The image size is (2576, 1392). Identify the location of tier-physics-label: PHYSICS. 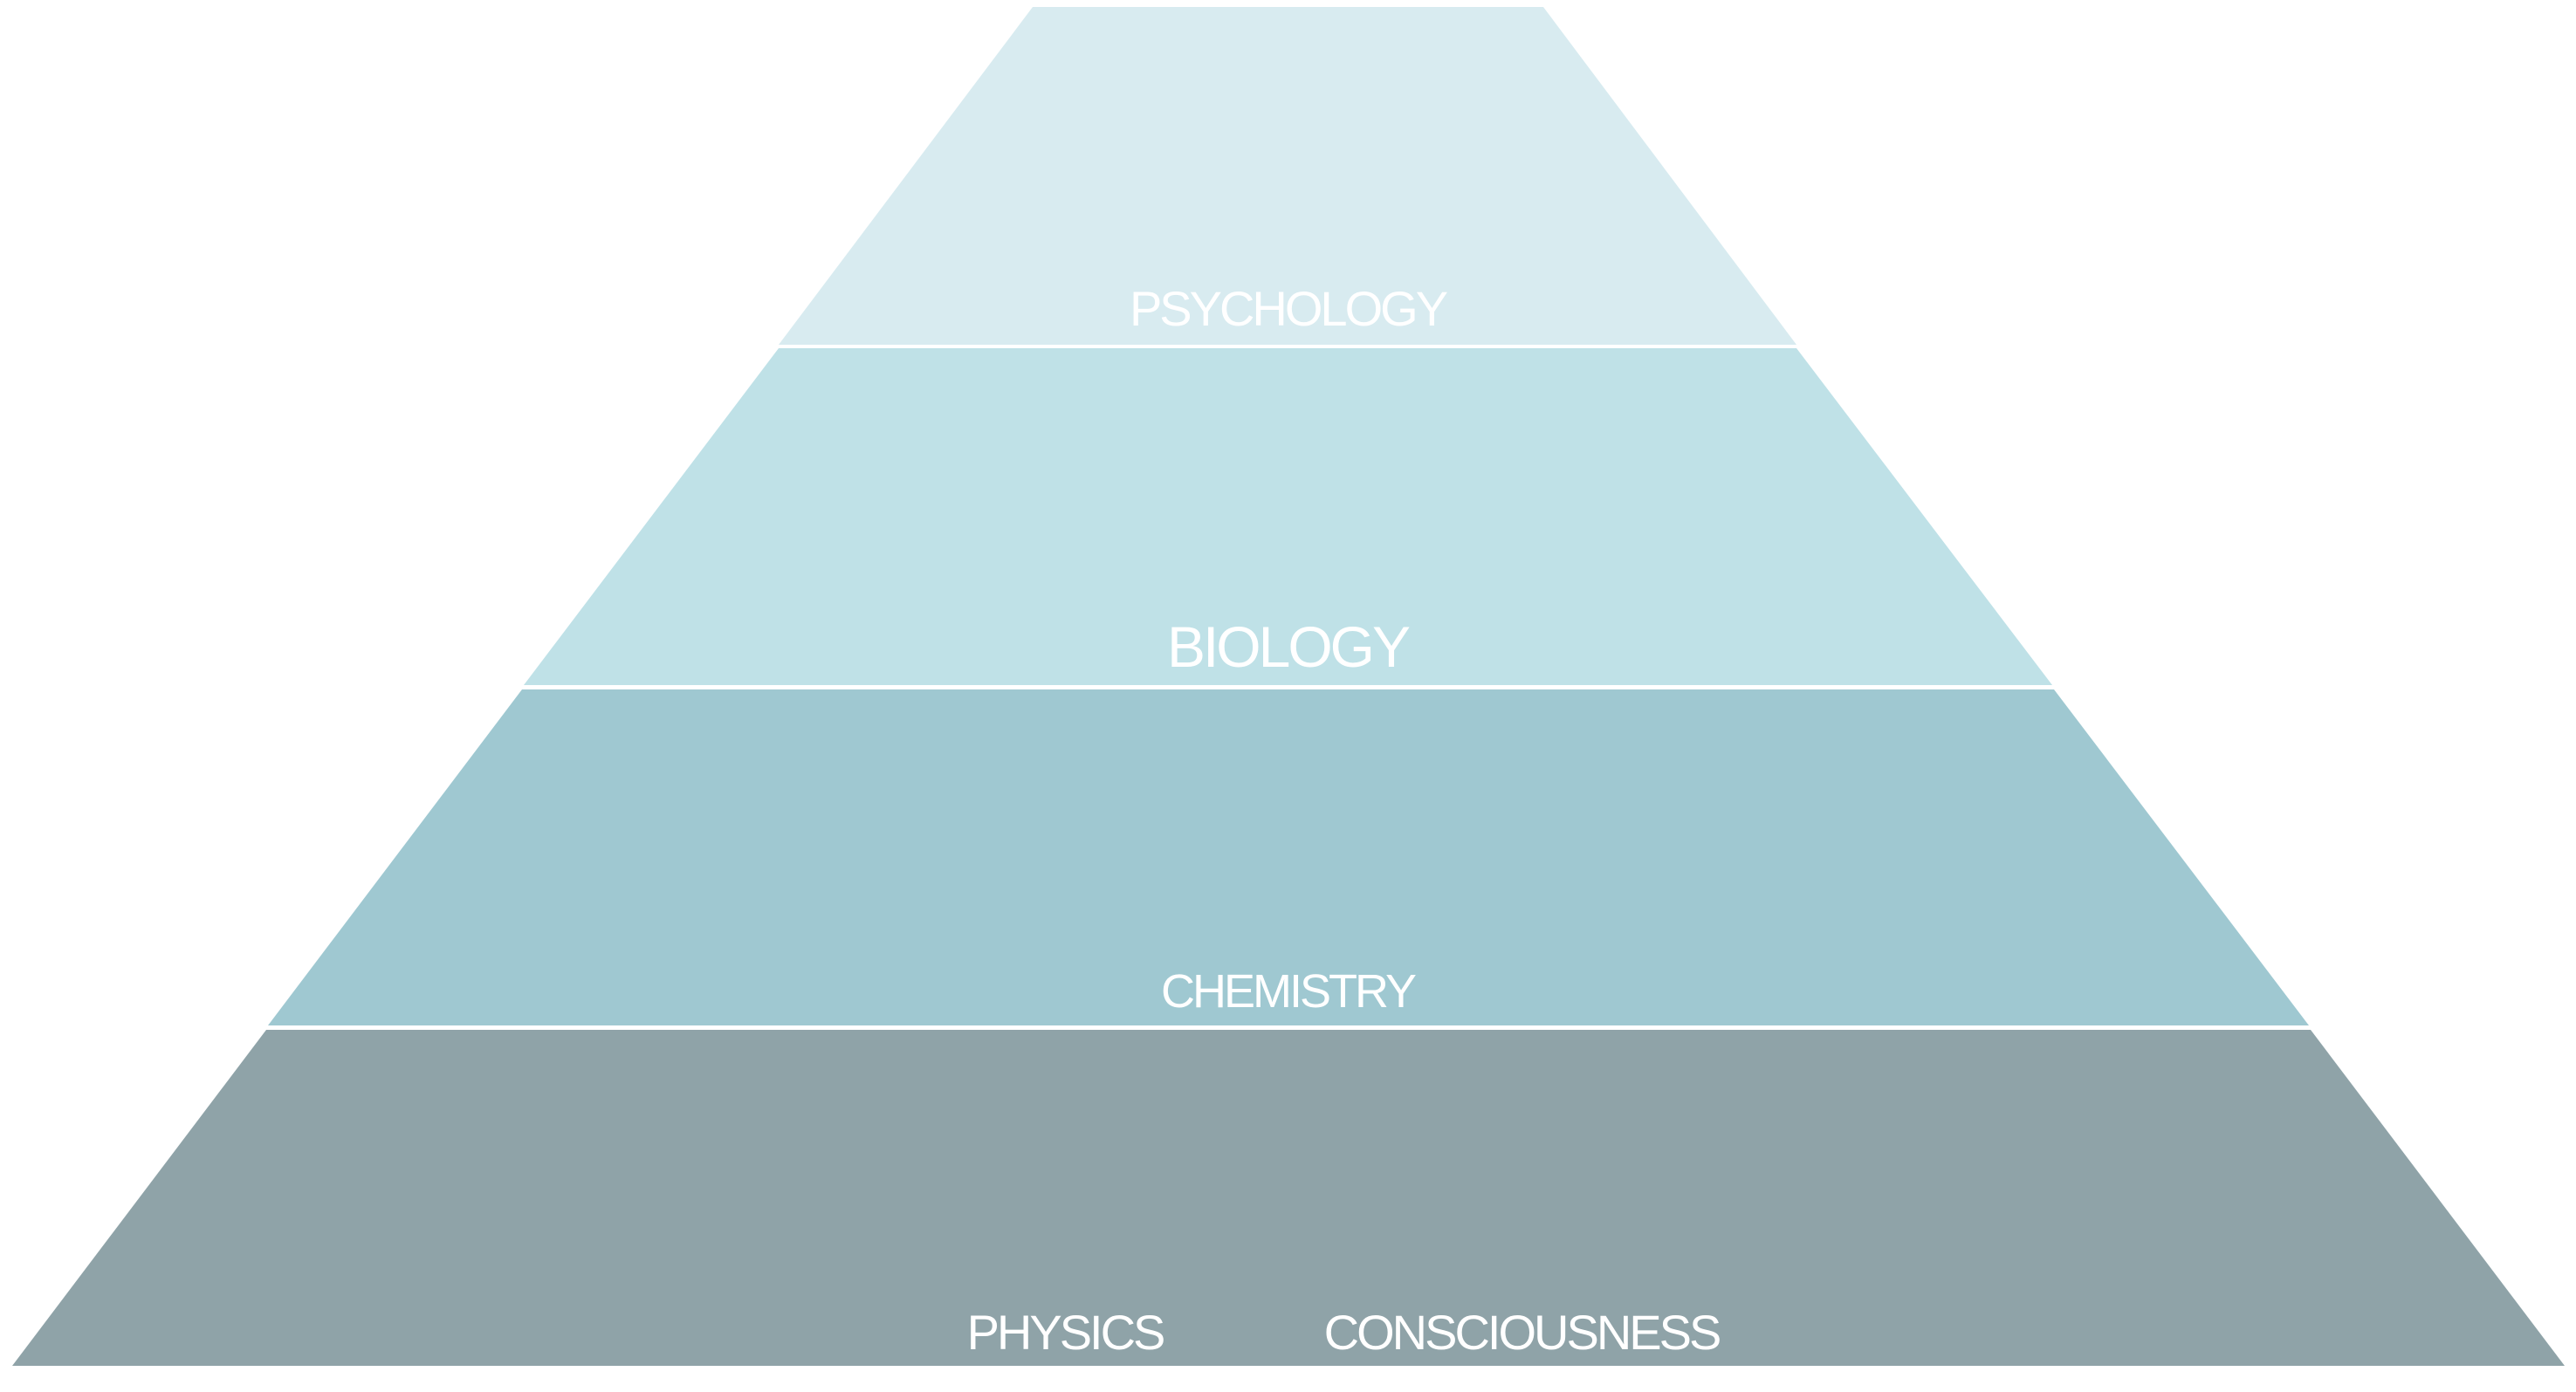
(1065, 1332).